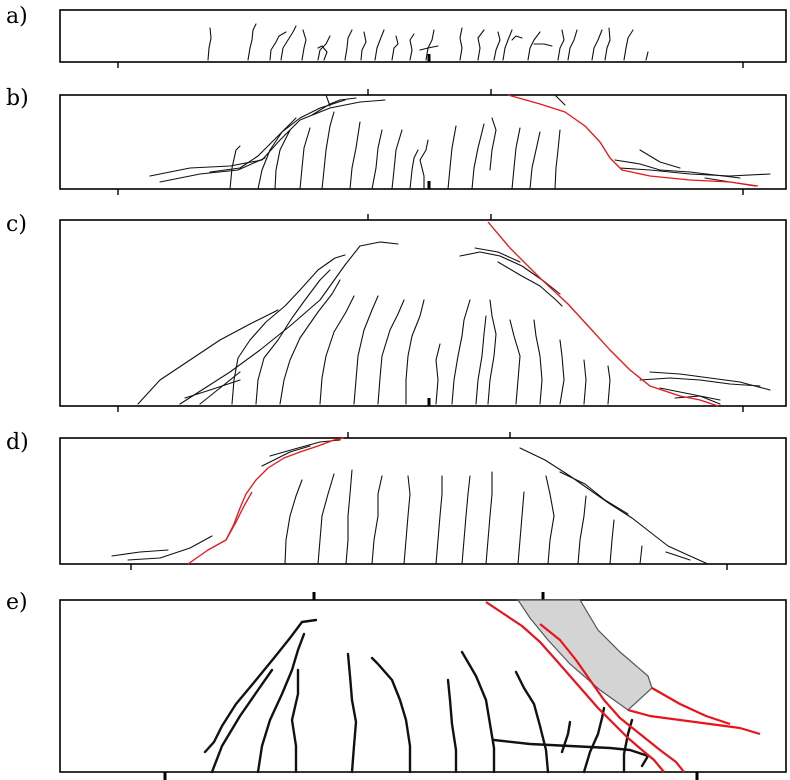 This screenshot has height=780, width=790. What do you see at coordinates (17, 16) in the screenshot?
I see `panel-label-a: a)` at bounding box center [17, 16].